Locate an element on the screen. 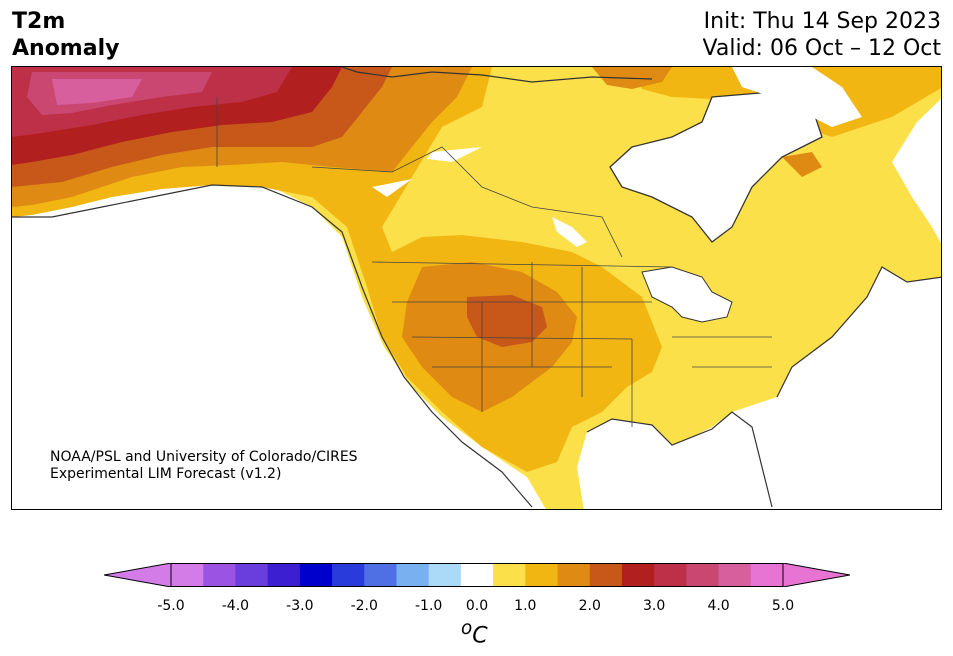 The width and height of the screenshot is (953, 656). colorbar-tick-label: 3.0 is located at coordinates (654, 606).